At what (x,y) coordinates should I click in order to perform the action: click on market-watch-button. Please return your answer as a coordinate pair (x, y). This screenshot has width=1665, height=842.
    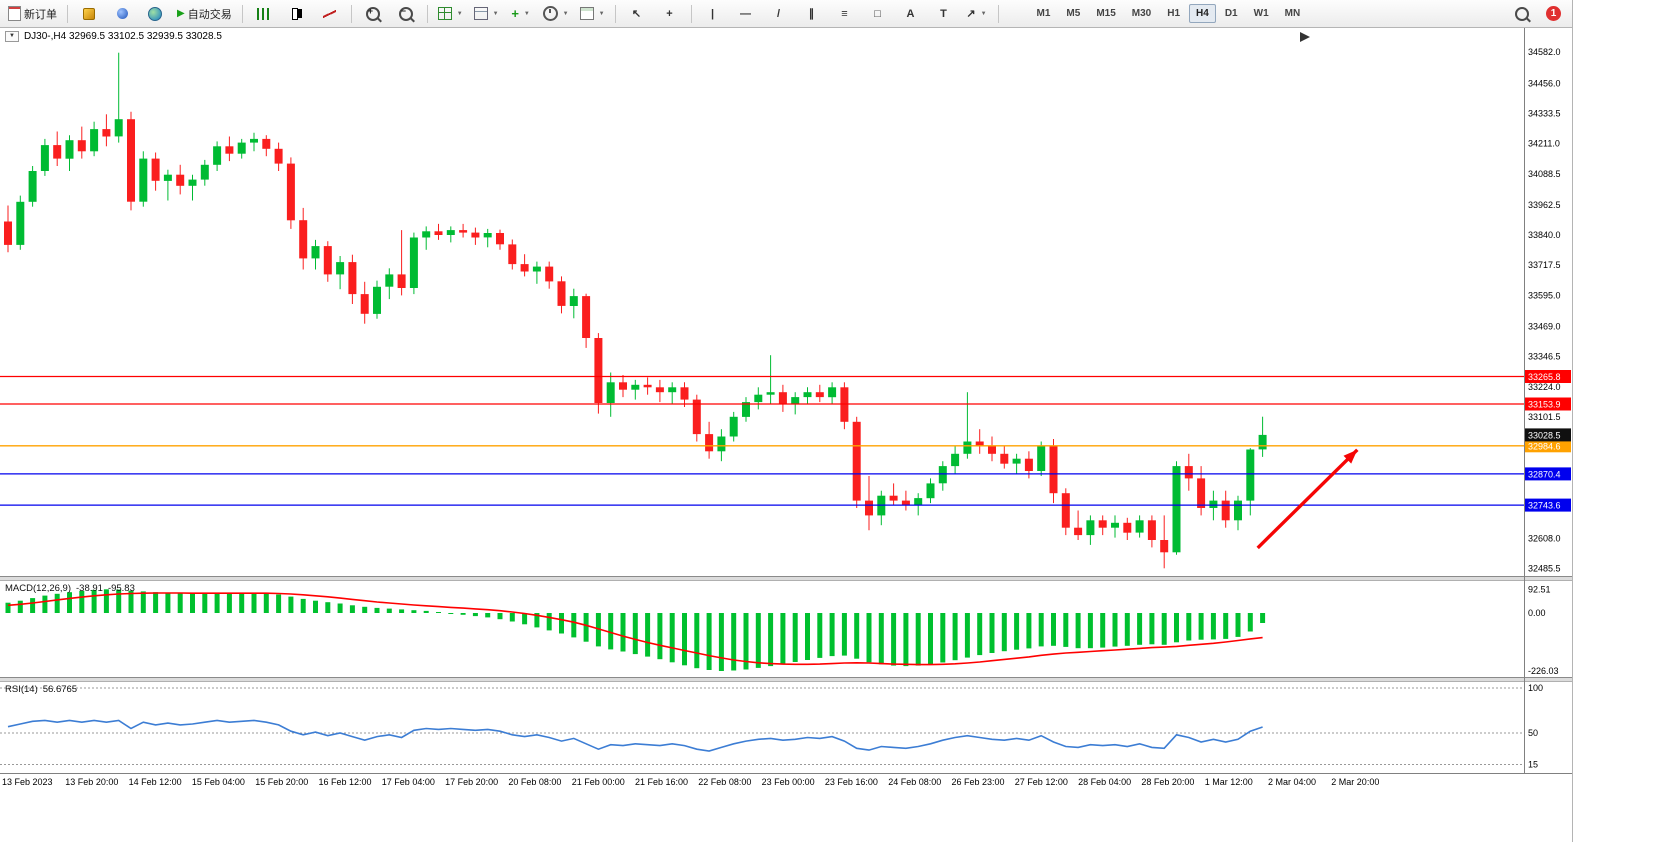
    Looking at the image, I should click on (89, 14).